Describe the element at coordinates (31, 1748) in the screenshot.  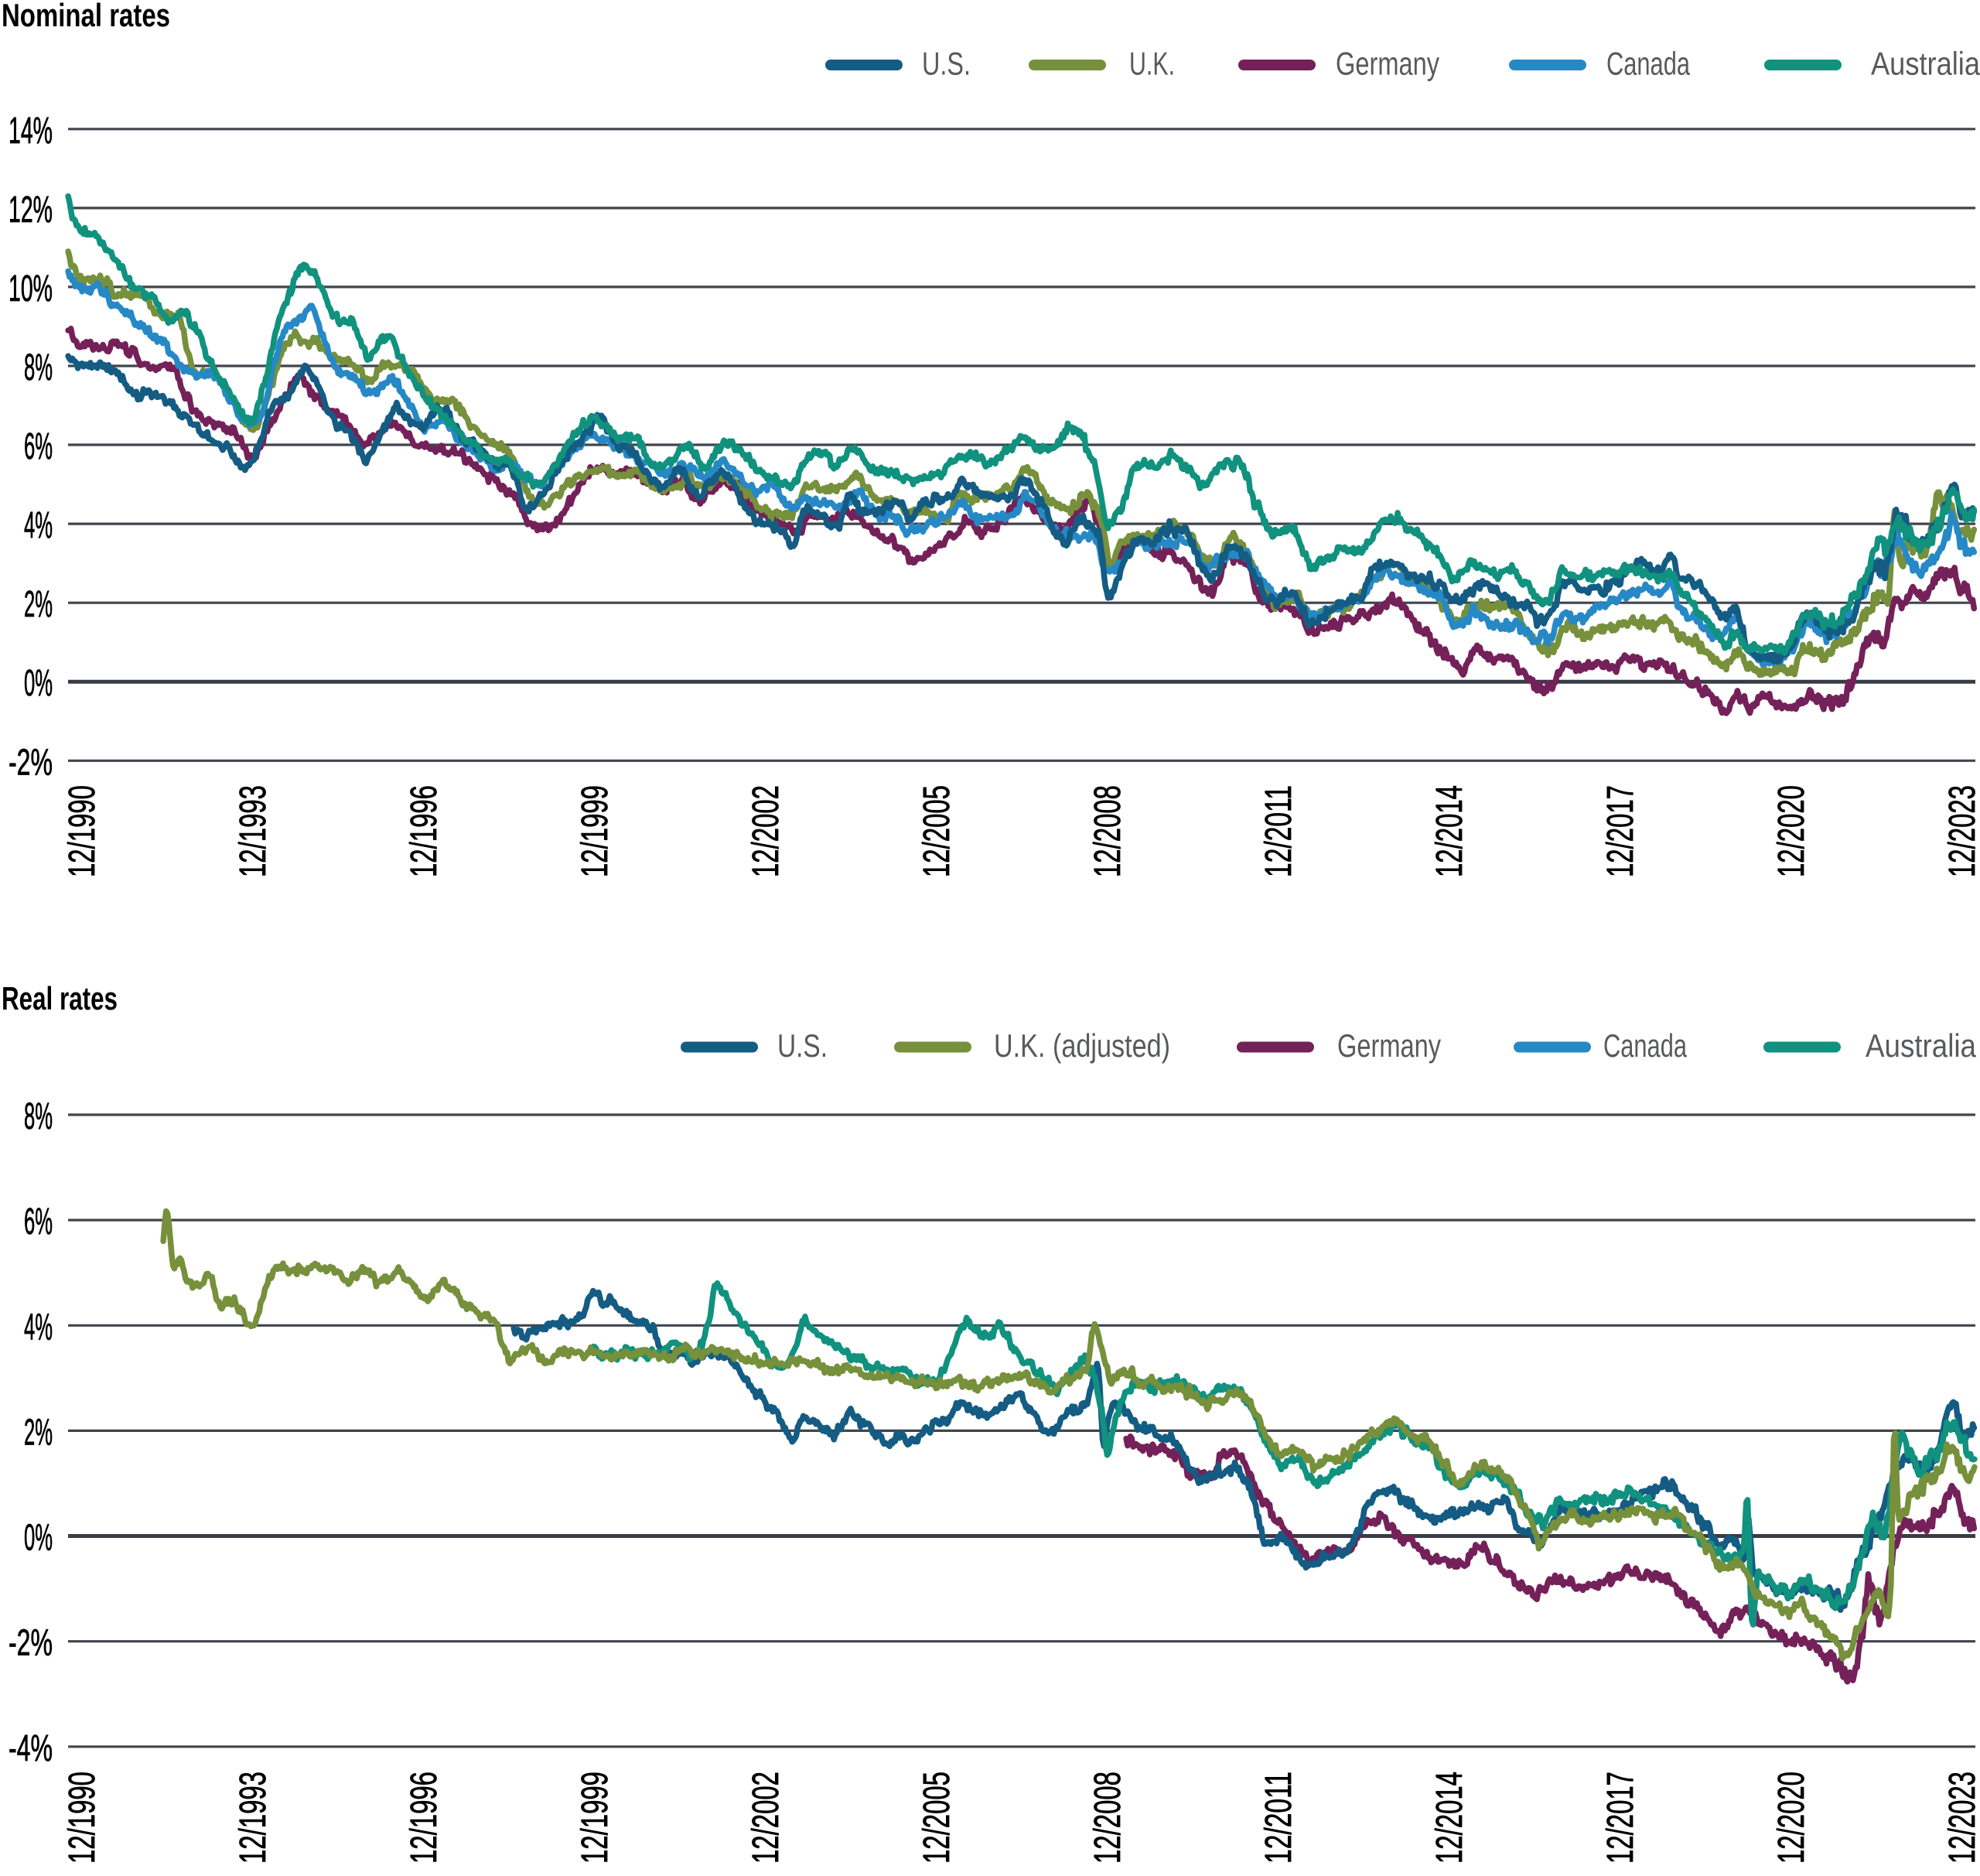
I see `svg-text: -4%` at that location.